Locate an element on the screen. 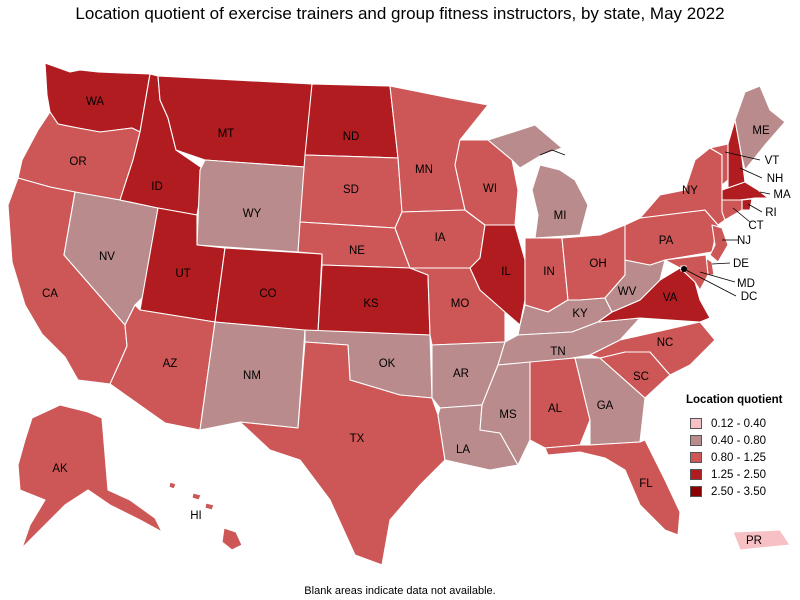 Image resolution: width=800 pixels, height=600 pixels. legend-title: Location quotient is located at coordinates (734, 400).